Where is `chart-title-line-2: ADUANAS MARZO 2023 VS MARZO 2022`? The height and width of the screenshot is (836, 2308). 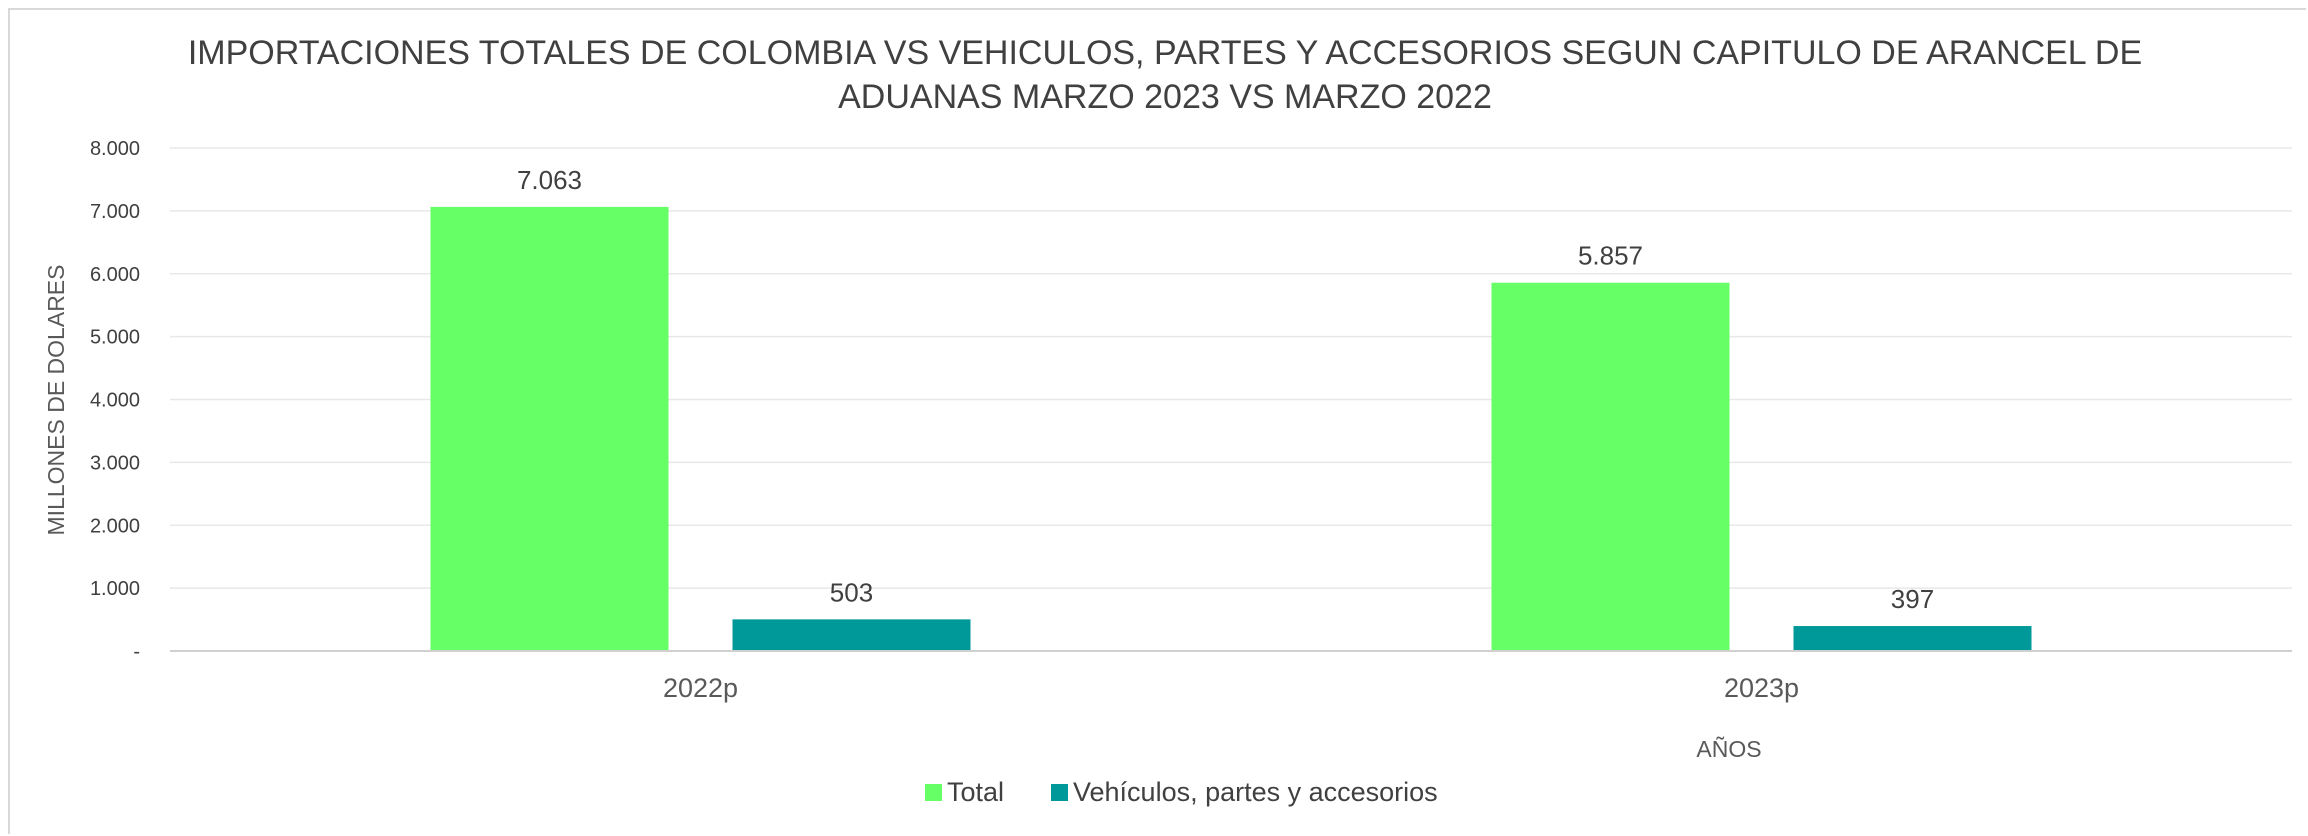
chart-title-line-2: ADUANAS MARZO 2023 VS MARZO 2022 is located at coordinates (1165, 97).